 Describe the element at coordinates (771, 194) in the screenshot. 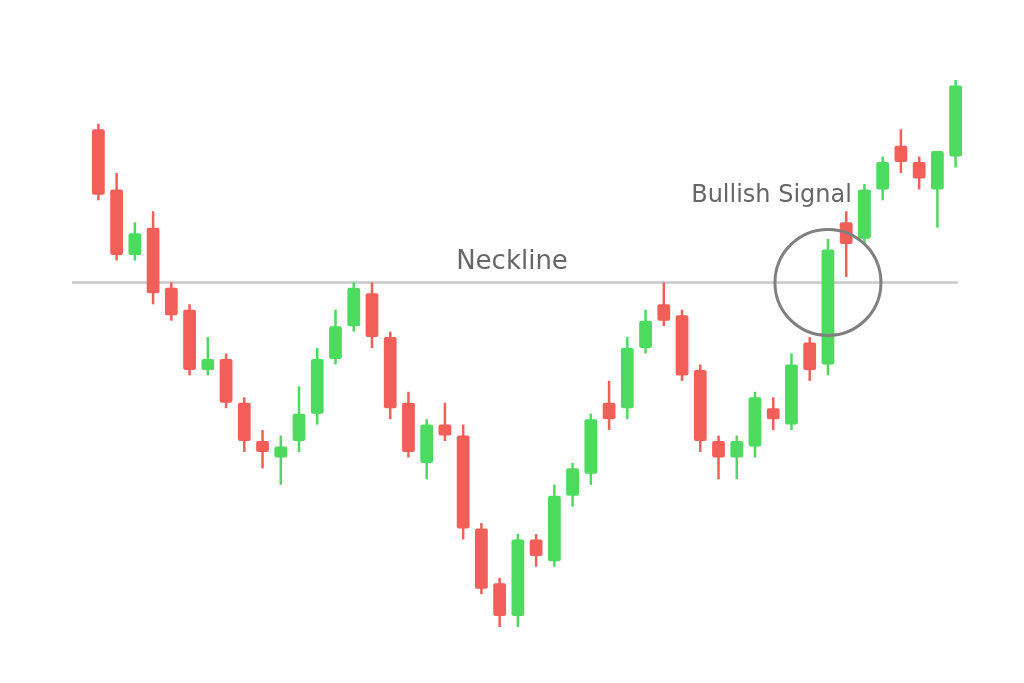

I see `annotation: Bullish Signal` at that location.